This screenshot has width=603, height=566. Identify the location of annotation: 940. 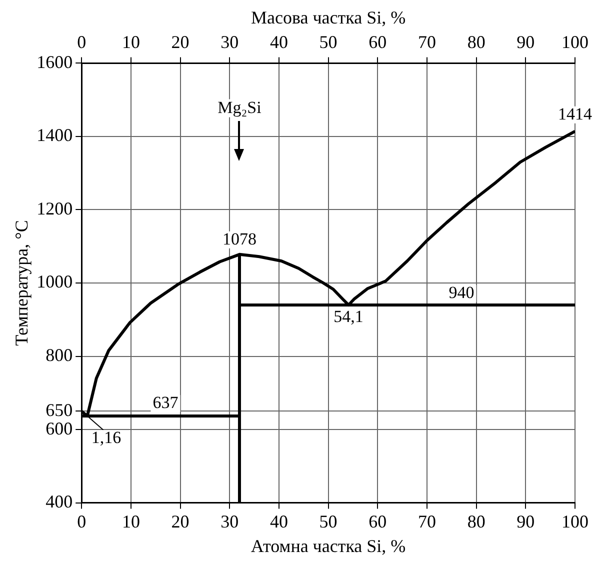
(461, 292).